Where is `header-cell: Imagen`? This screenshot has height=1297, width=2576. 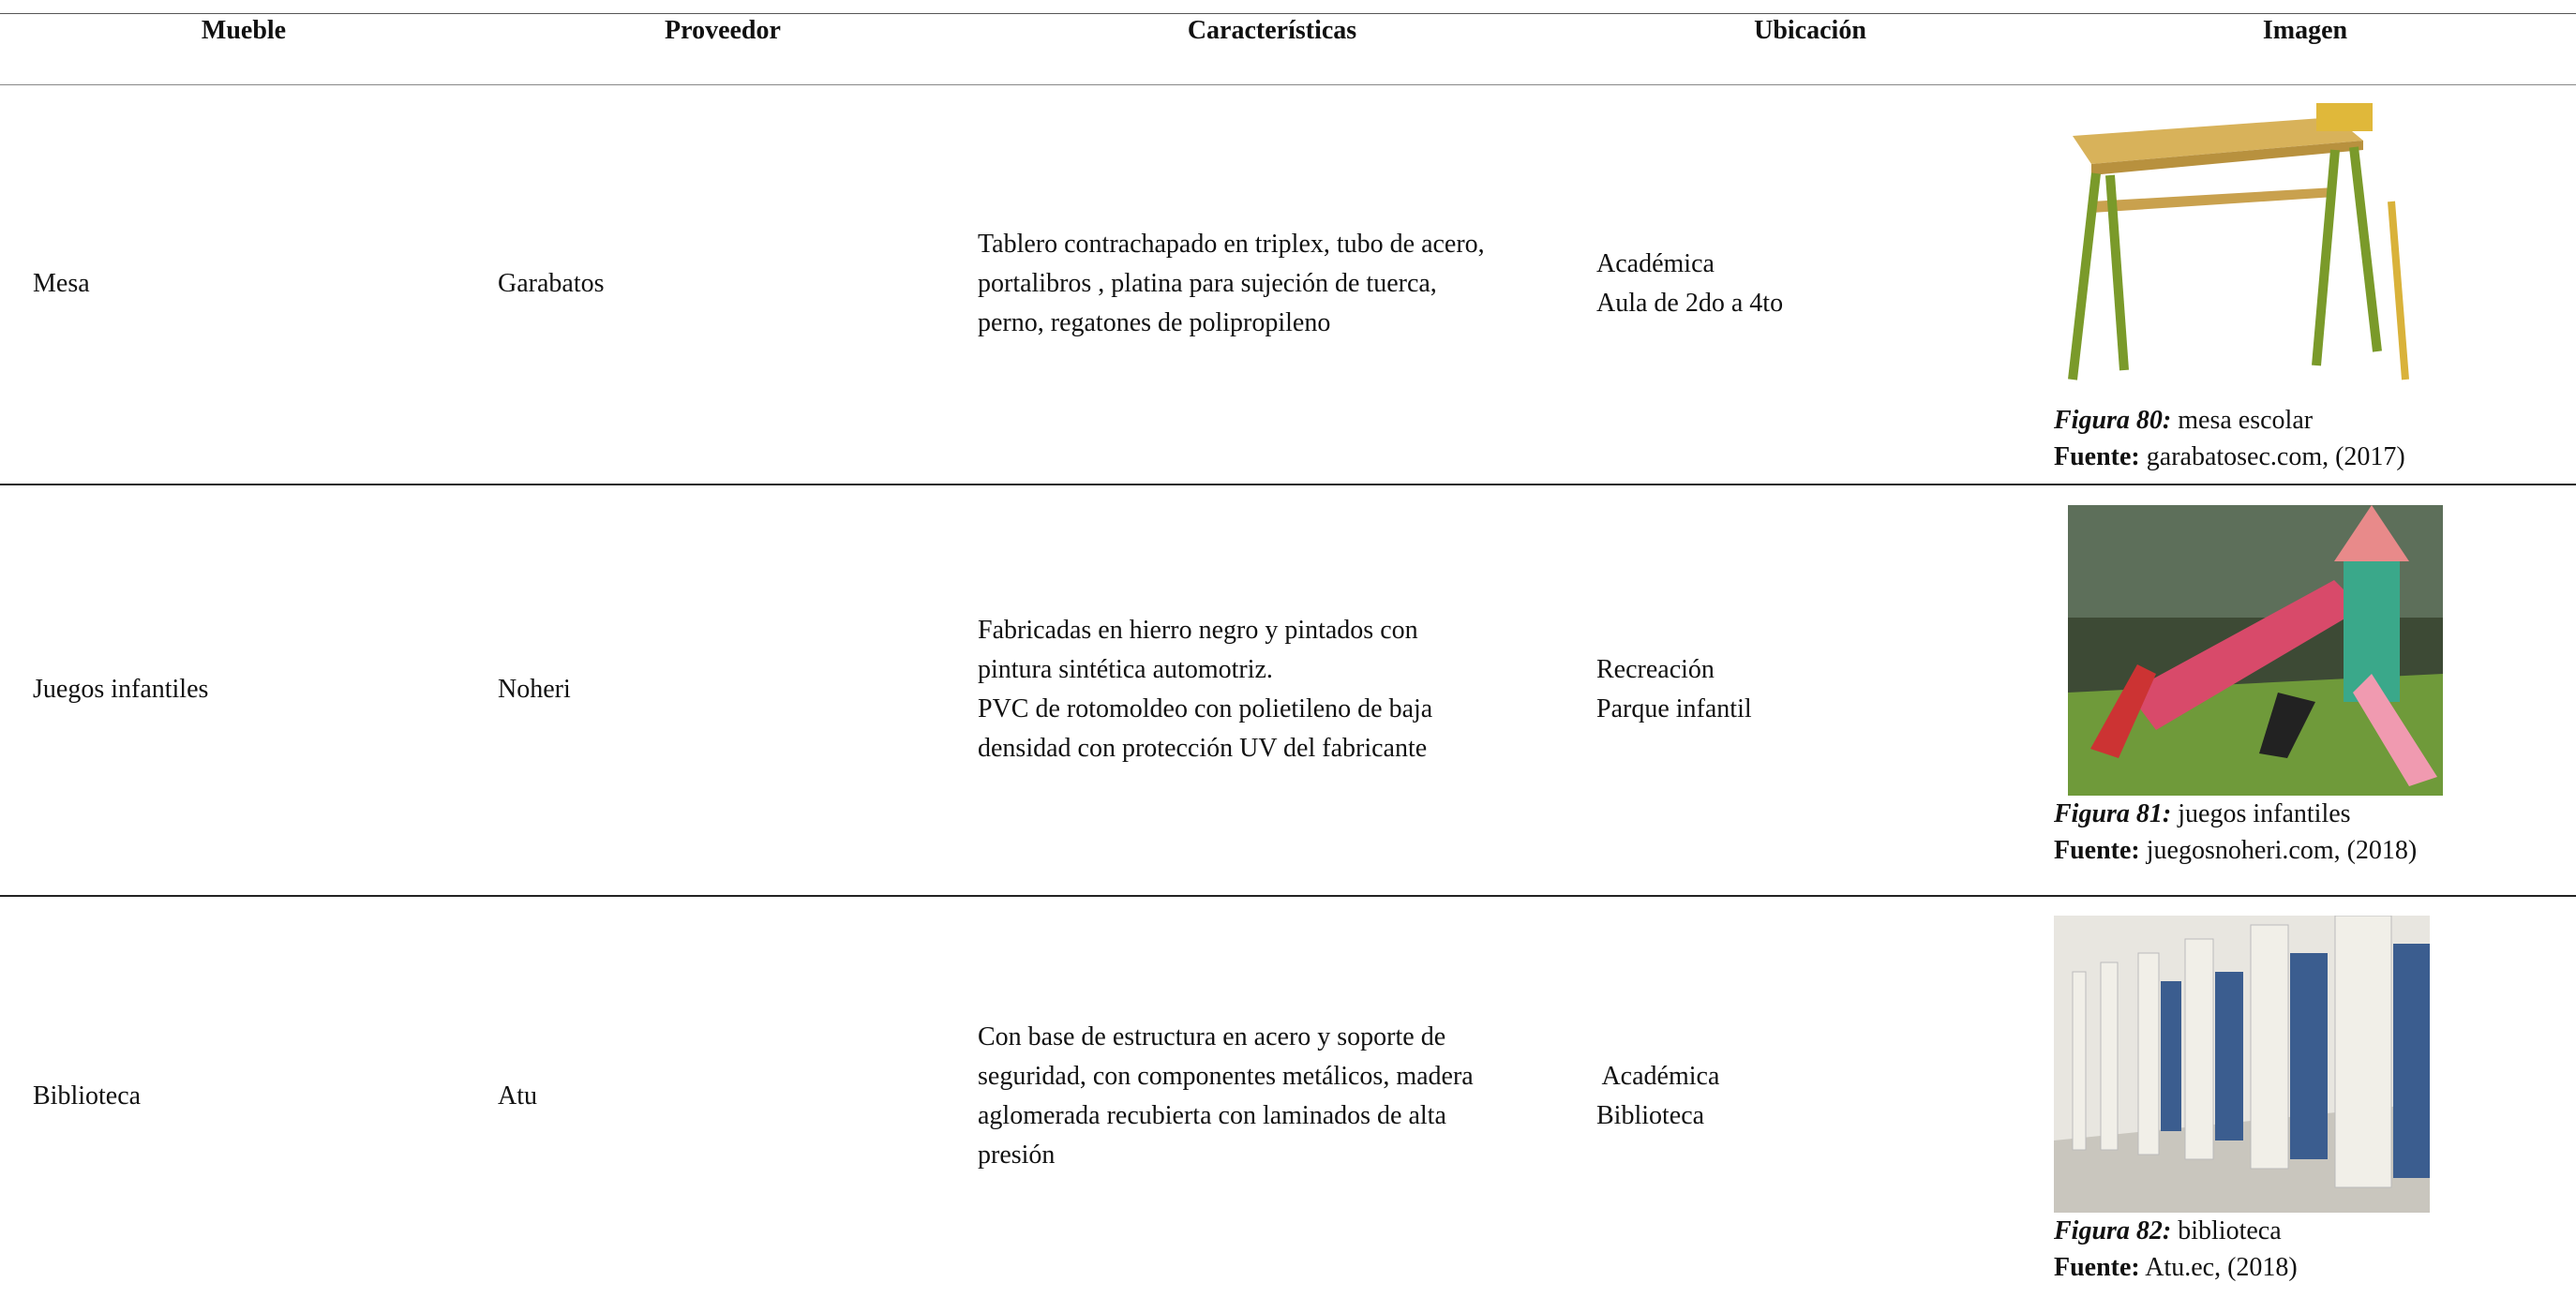
header-cell: Imagen is located at coordinates (2305, 49).